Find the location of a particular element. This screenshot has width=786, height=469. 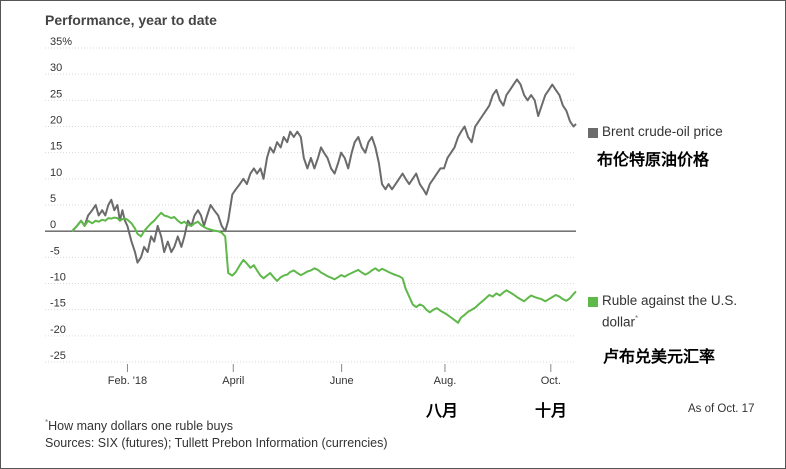

footnote-marker: * is located at coordinates (47, 422).